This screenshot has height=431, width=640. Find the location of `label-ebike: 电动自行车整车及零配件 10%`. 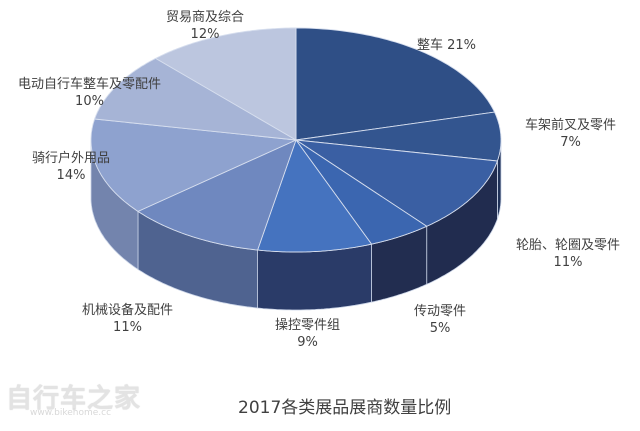

label-ebike: 电动自行车整车及零配件 10% is located at coordinates (90, 93).